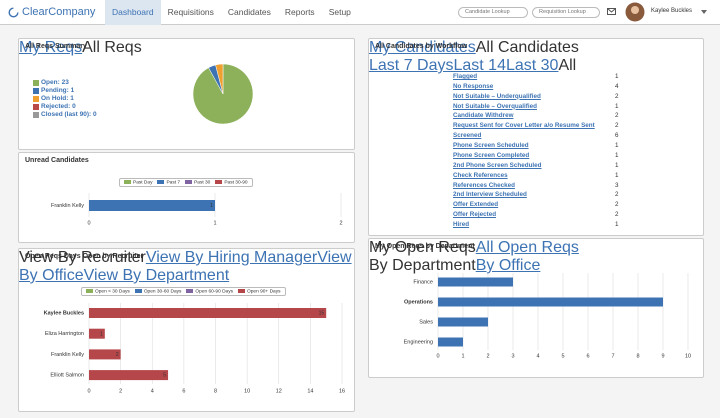 The height and width of the screenshot is (418, 720). Describe the element at coordinates (112, 47) in the screenshot. I see `link: All Reqs` at that location.